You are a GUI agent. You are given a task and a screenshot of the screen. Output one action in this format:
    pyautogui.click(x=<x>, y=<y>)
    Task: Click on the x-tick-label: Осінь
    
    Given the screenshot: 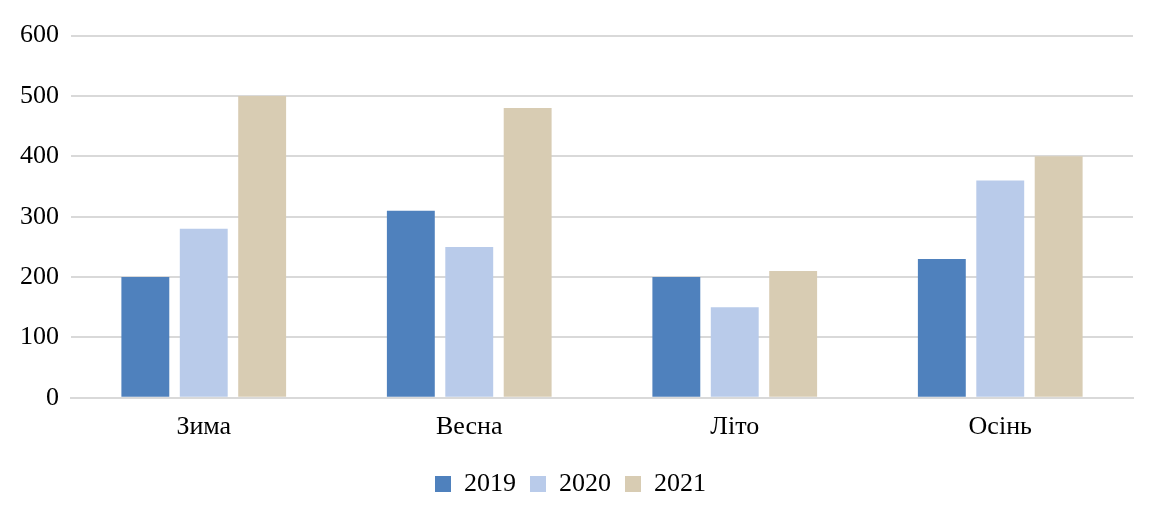 What is the action you would take?
    pyautogui.click(x=1000, y=426)
    